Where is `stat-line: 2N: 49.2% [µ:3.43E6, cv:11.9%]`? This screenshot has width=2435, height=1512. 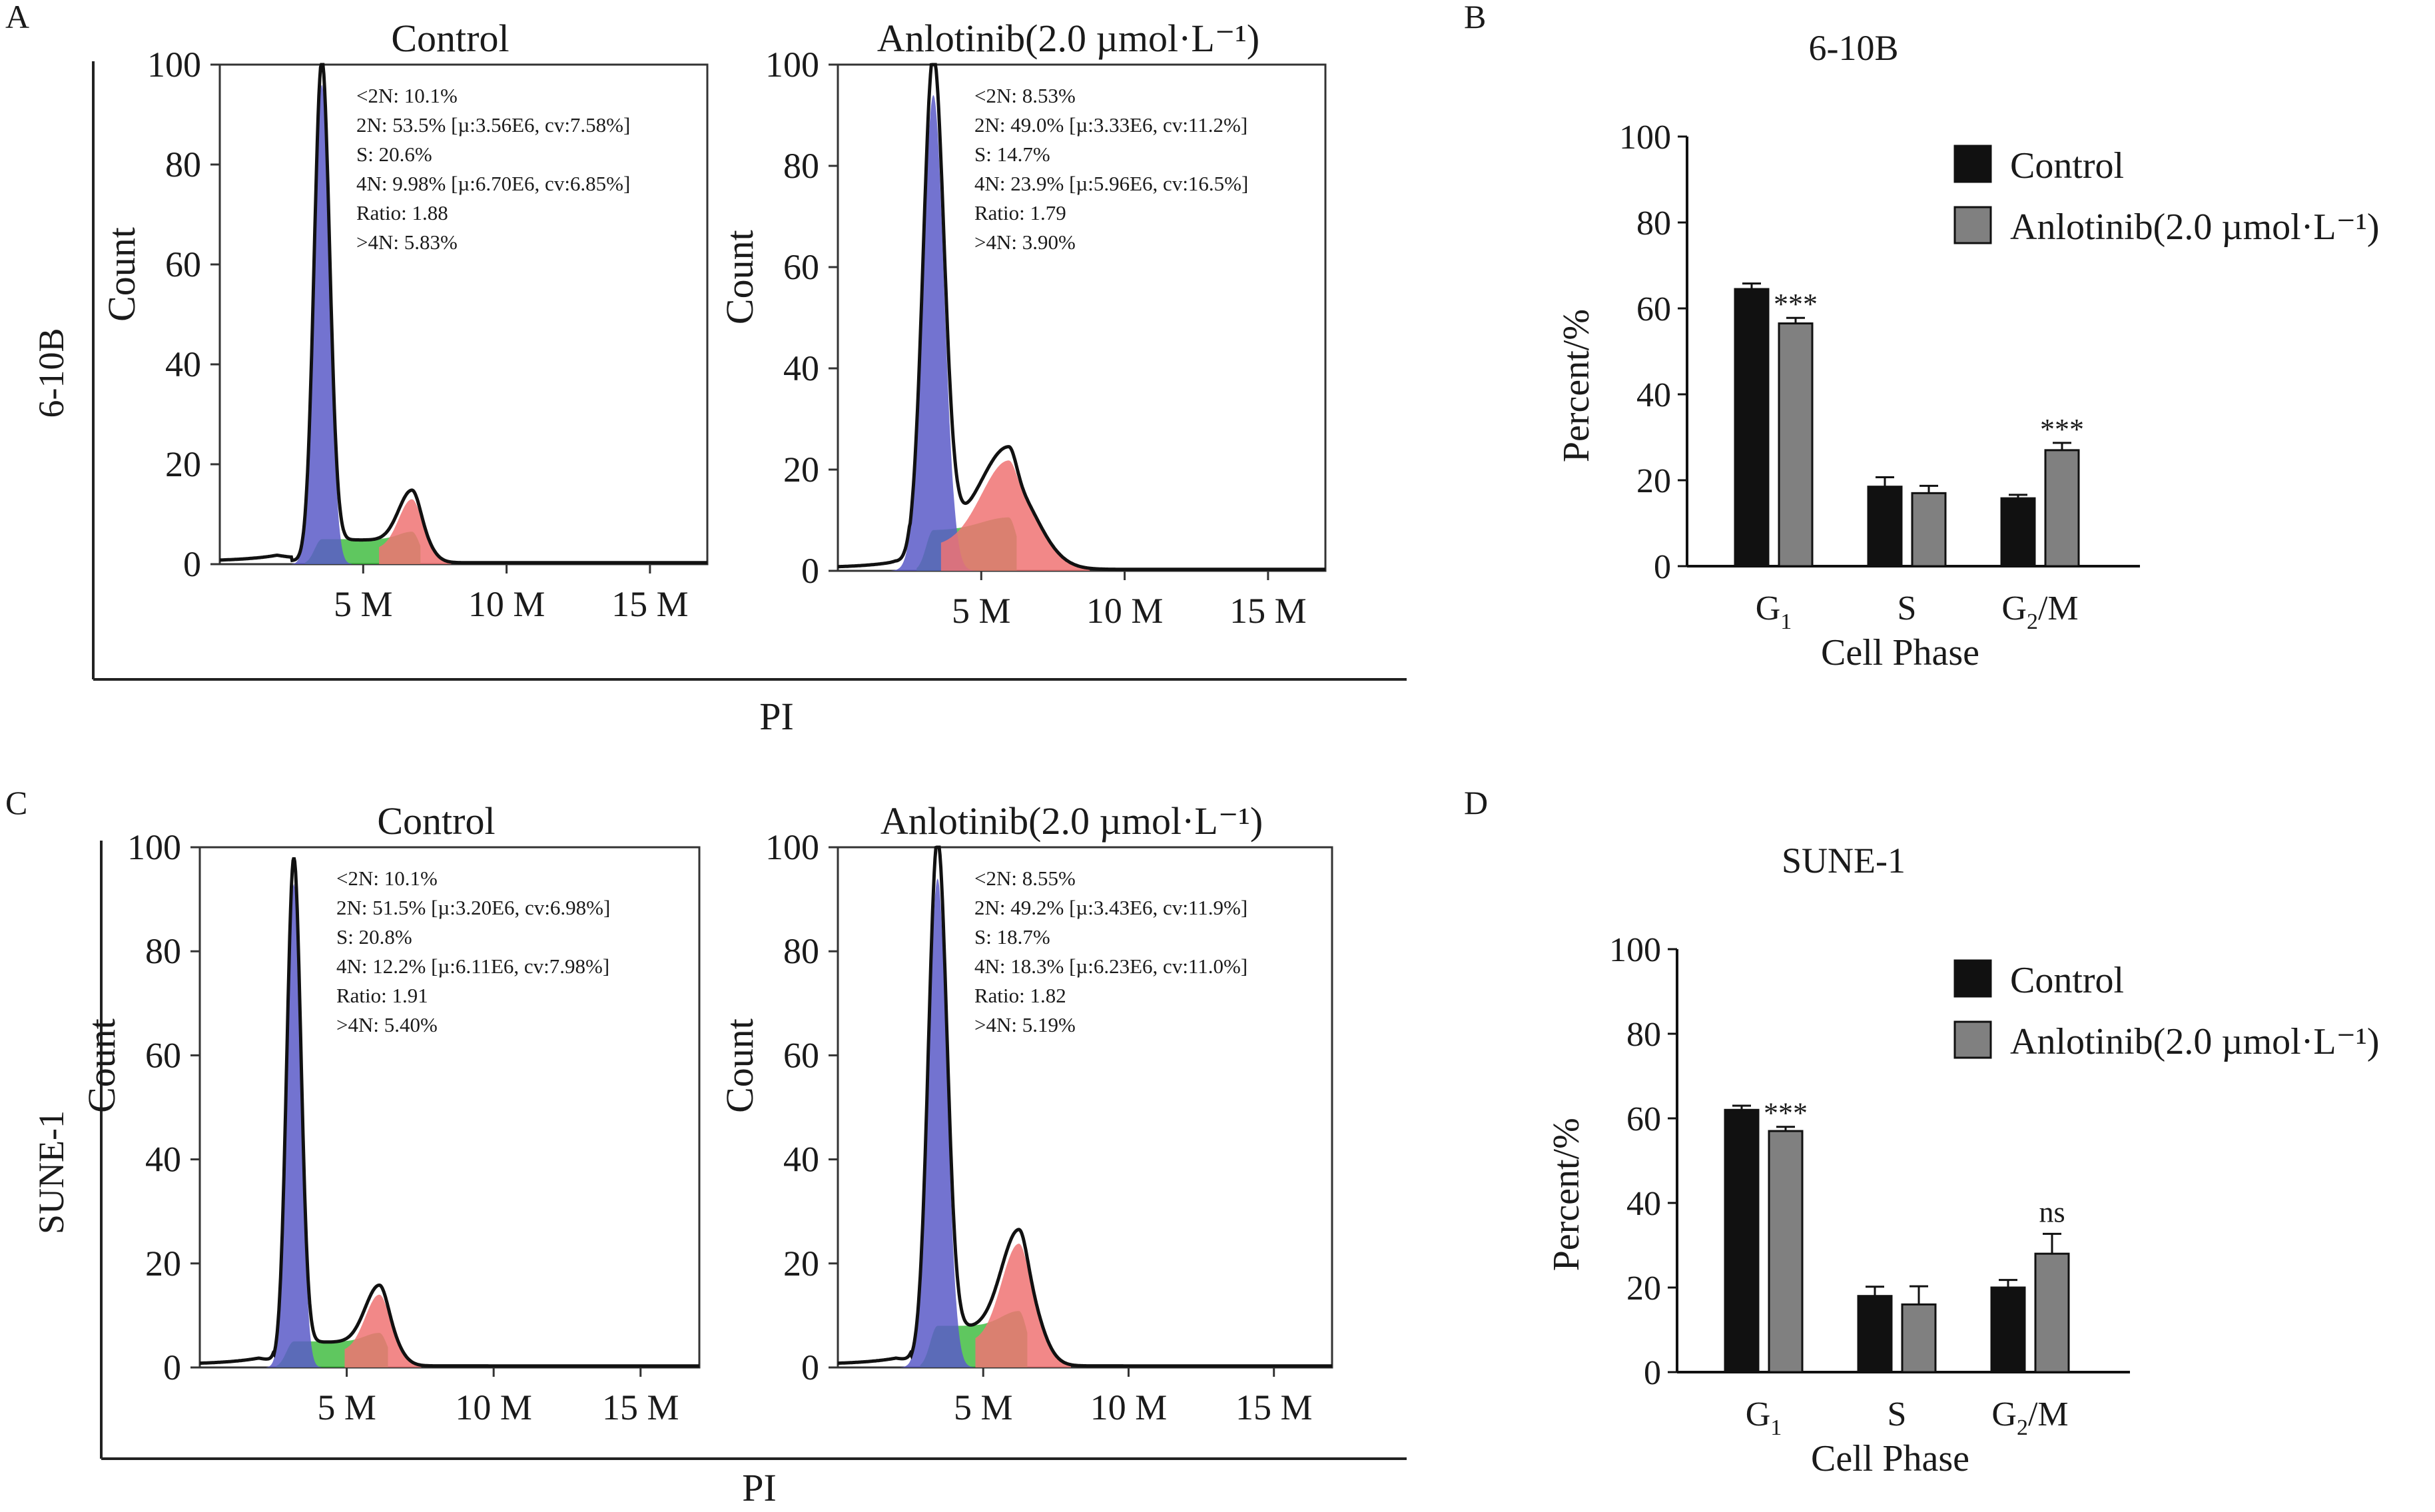
stat-line: 2N: 49.2% [µ:3.43E6, cv:11.9%] is located at coordinates (1110, 908).